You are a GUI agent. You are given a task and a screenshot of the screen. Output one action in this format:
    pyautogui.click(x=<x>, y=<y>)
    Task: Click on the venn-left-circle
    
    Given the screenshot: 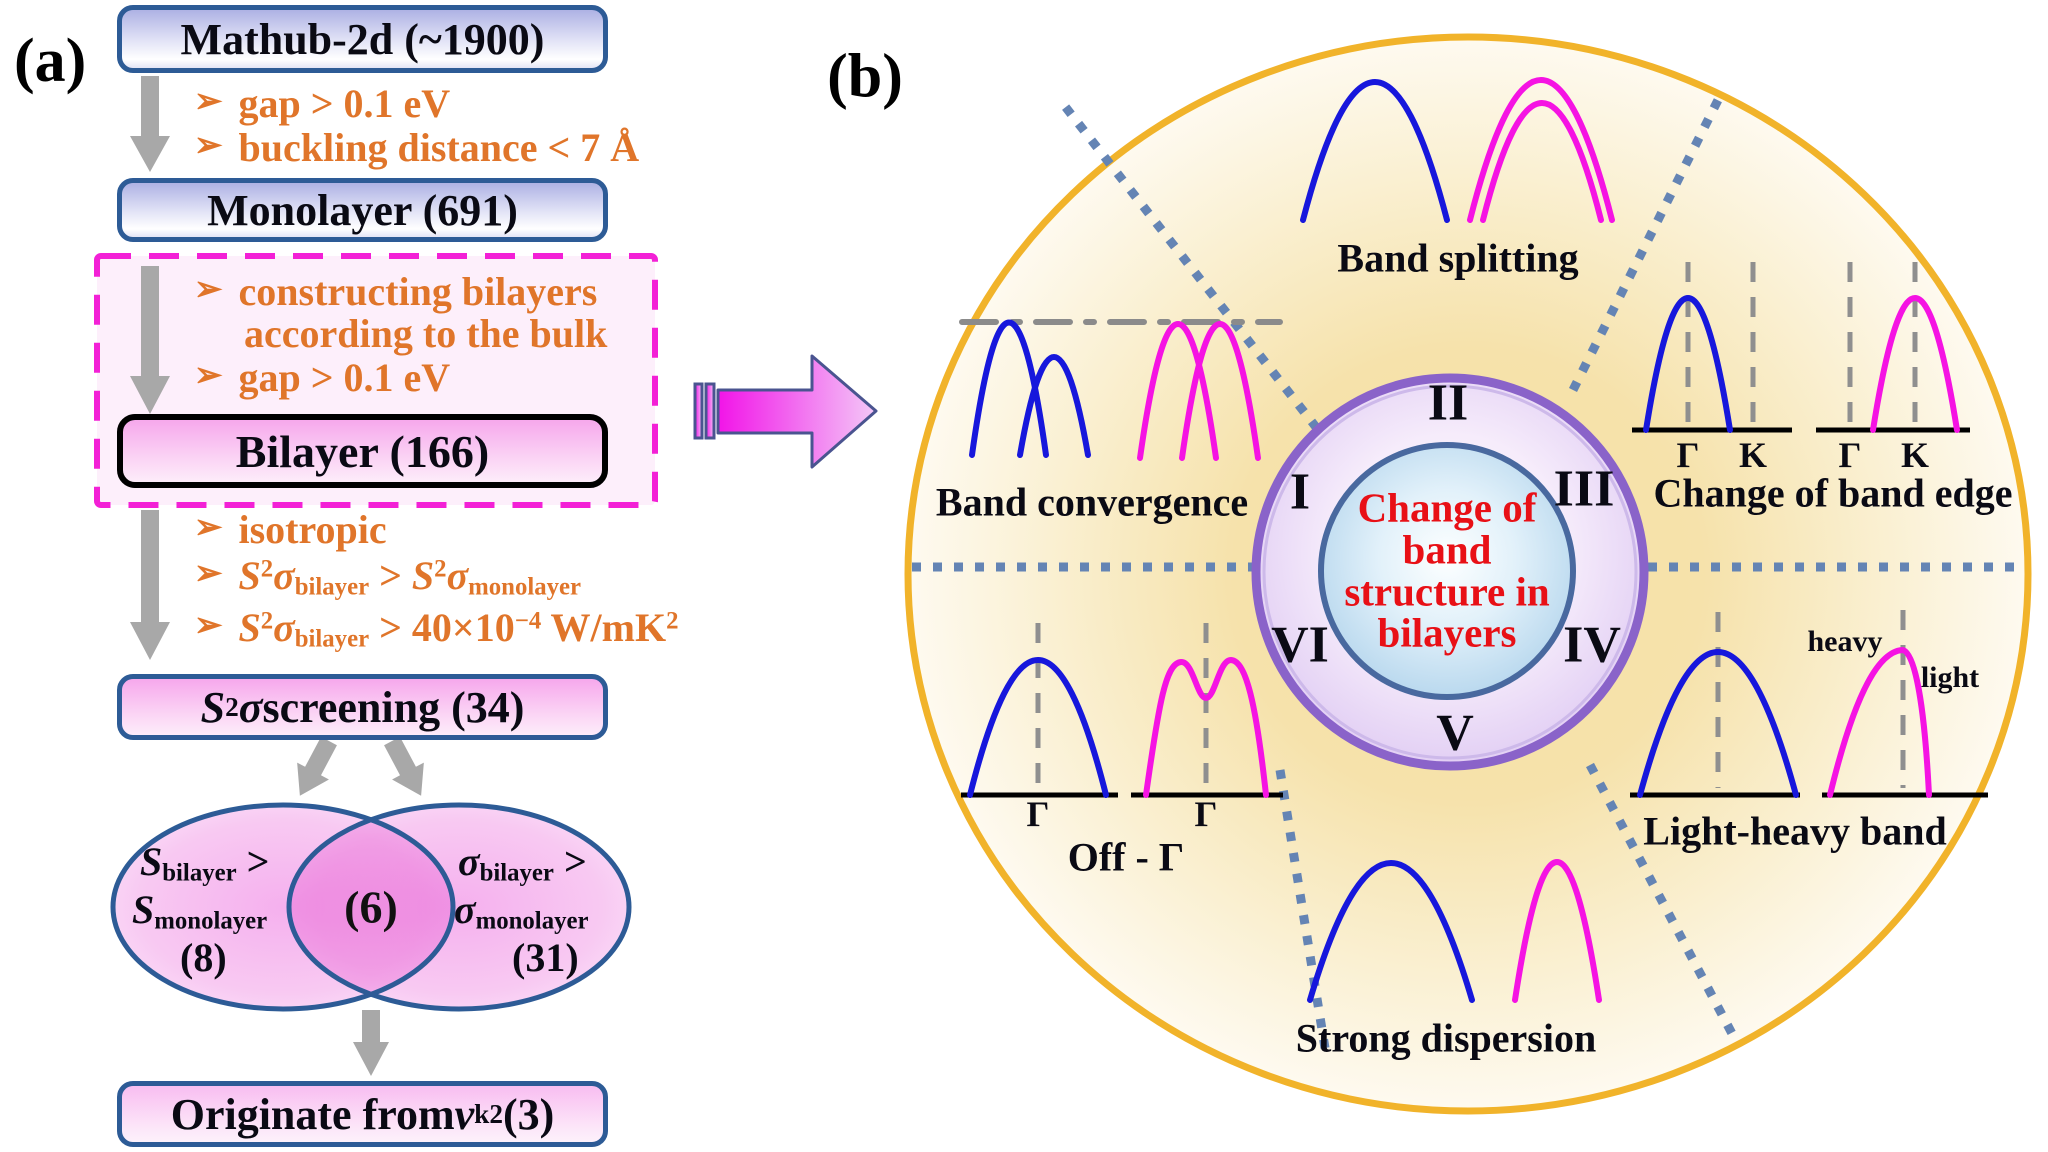 What is the action you would take?
    pyautogui.click(x=283, y=907)
    